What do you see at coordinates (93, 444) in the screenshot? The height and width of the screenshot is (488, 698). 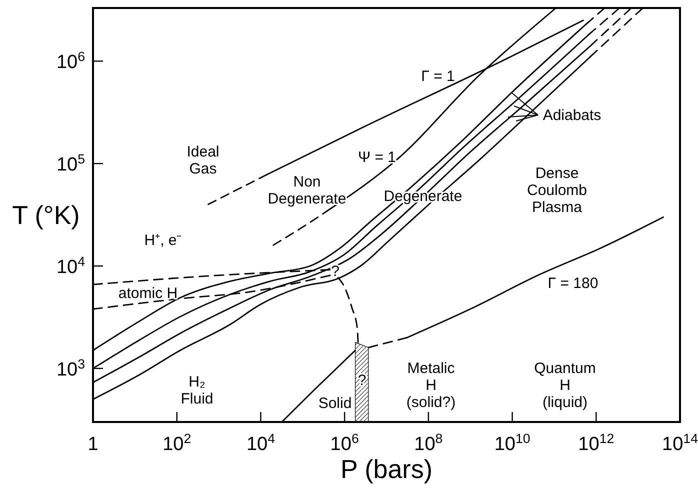 I see `x-tick-label: 1` at bounding box center [93, 444].